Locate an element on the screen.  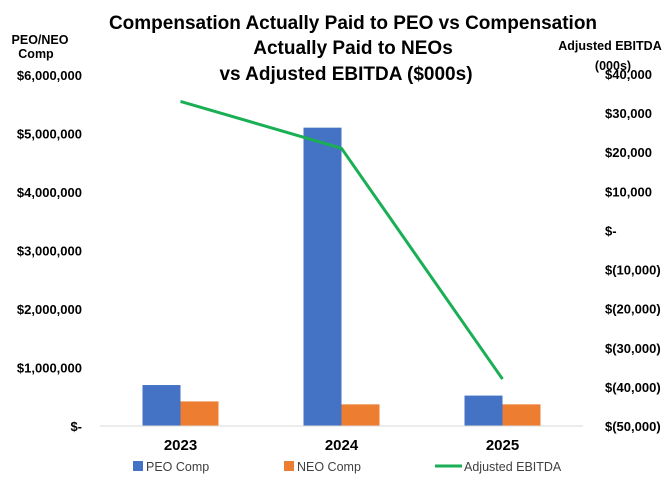
category-label-2024: 2024 is located at coordinates (342, 445).